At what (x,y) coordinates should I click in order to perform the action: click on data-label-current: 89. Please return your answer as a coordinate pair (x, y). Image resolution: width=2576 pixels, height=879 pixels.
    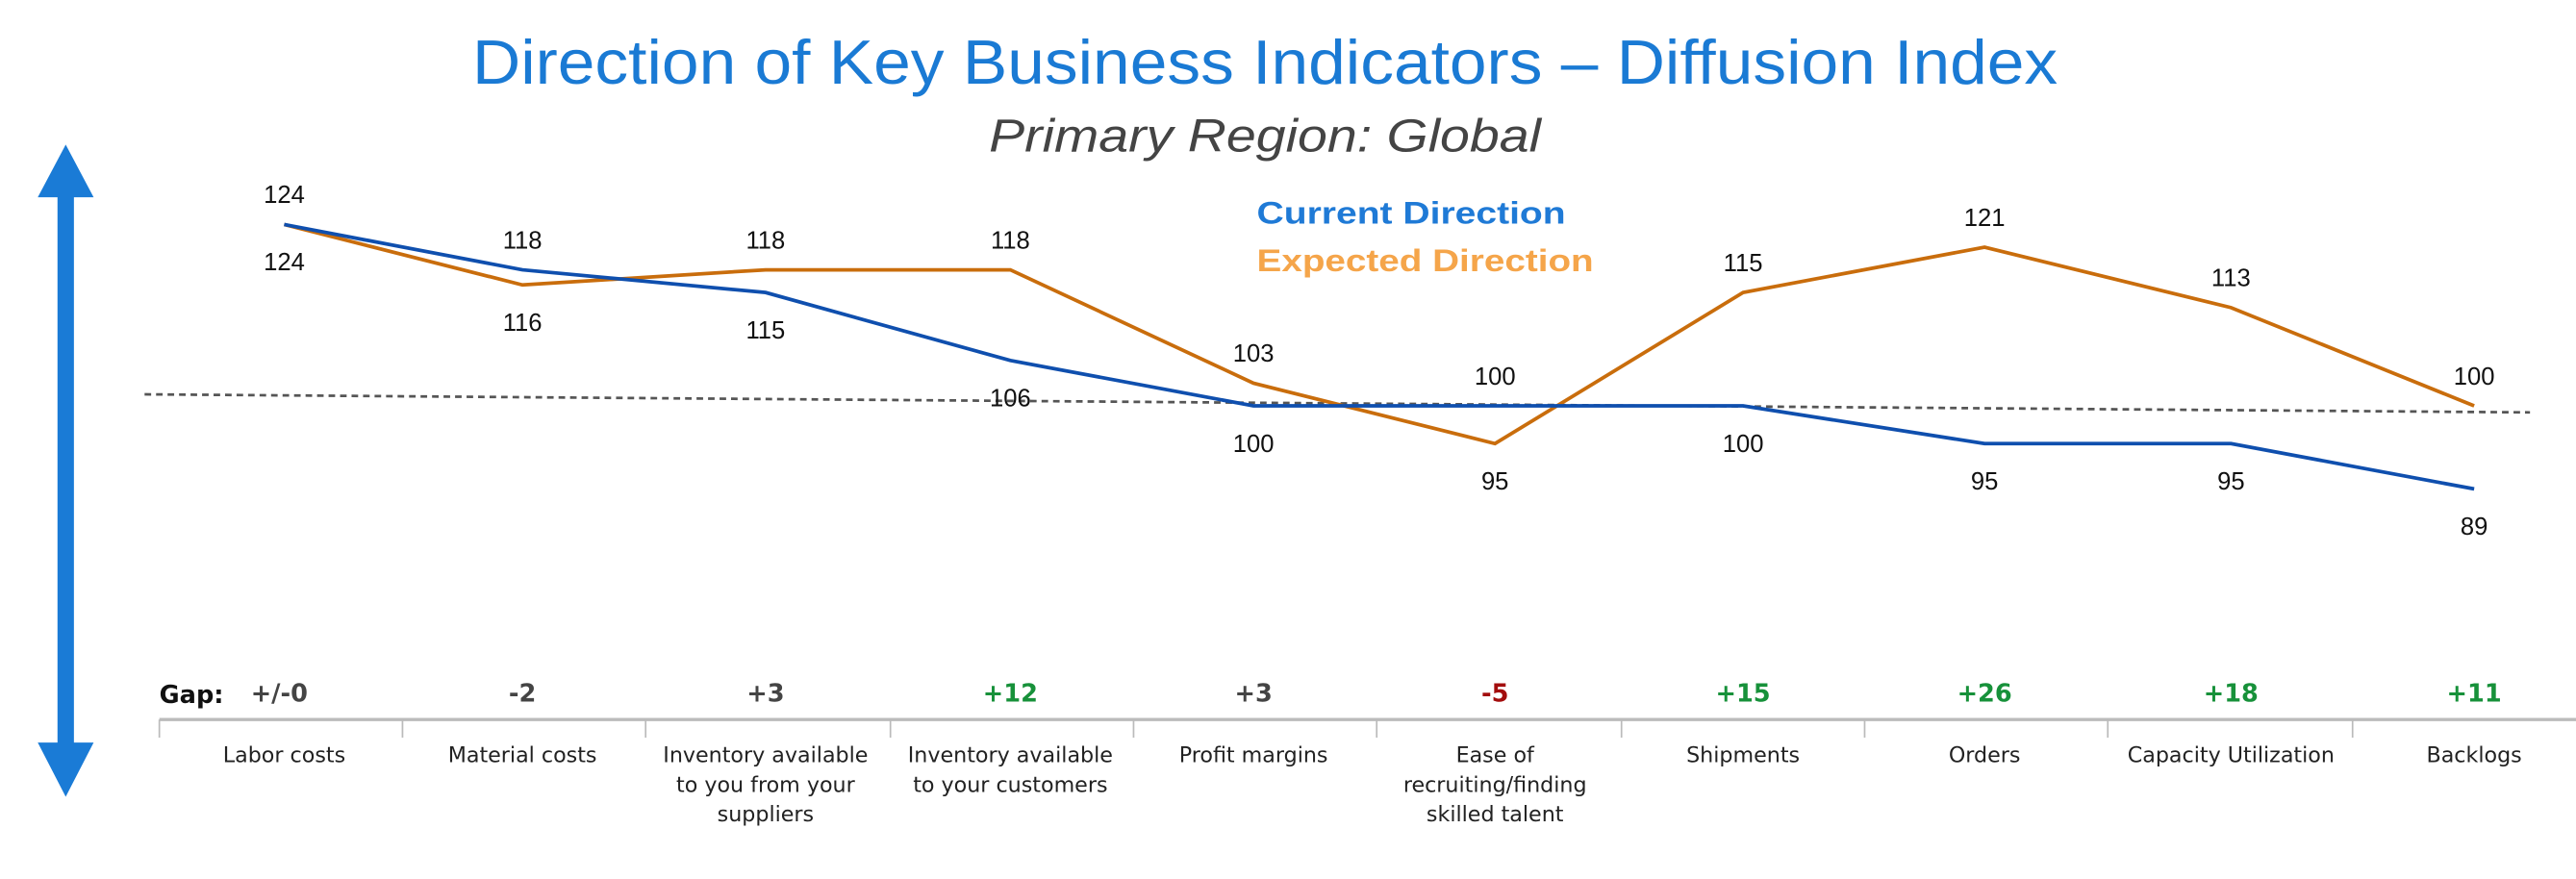
    Looking at the image, I should click on (2474, 527).